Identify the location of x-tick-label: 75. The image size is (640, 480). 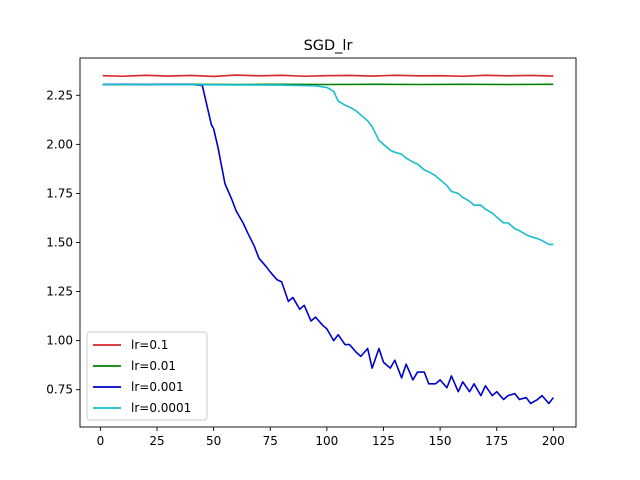
(270, 441).